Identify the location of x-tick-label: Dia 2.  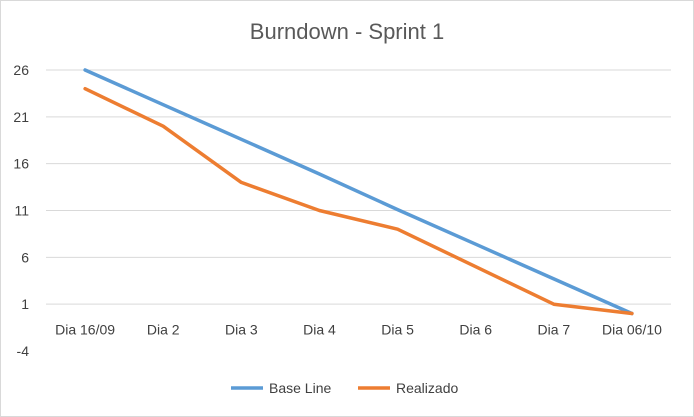
(163, 330).